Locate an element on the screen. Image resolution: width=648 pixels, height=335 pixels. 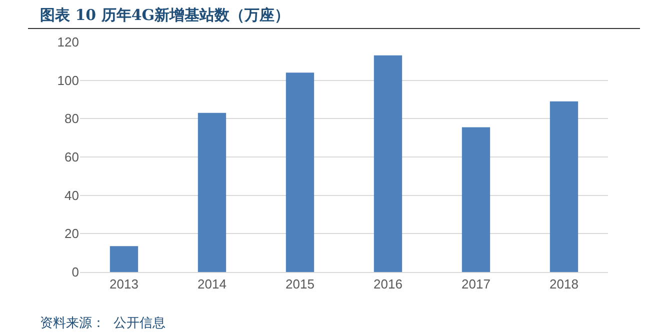
x-tick-label: 2015 is located at coordinates (300, 284).